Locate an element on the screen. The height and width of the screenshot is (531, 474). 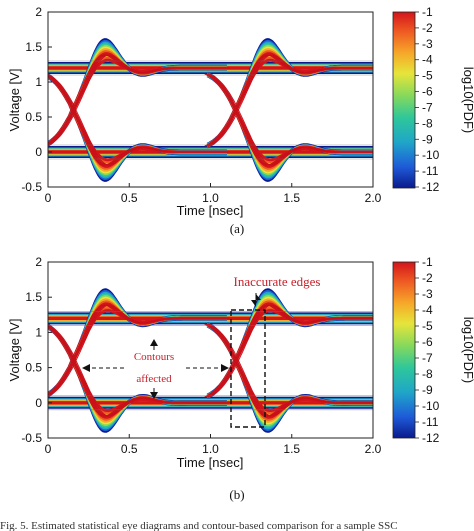
annotations-b: Inaccurate edges Contours affected is located at coordinates (201, 351).